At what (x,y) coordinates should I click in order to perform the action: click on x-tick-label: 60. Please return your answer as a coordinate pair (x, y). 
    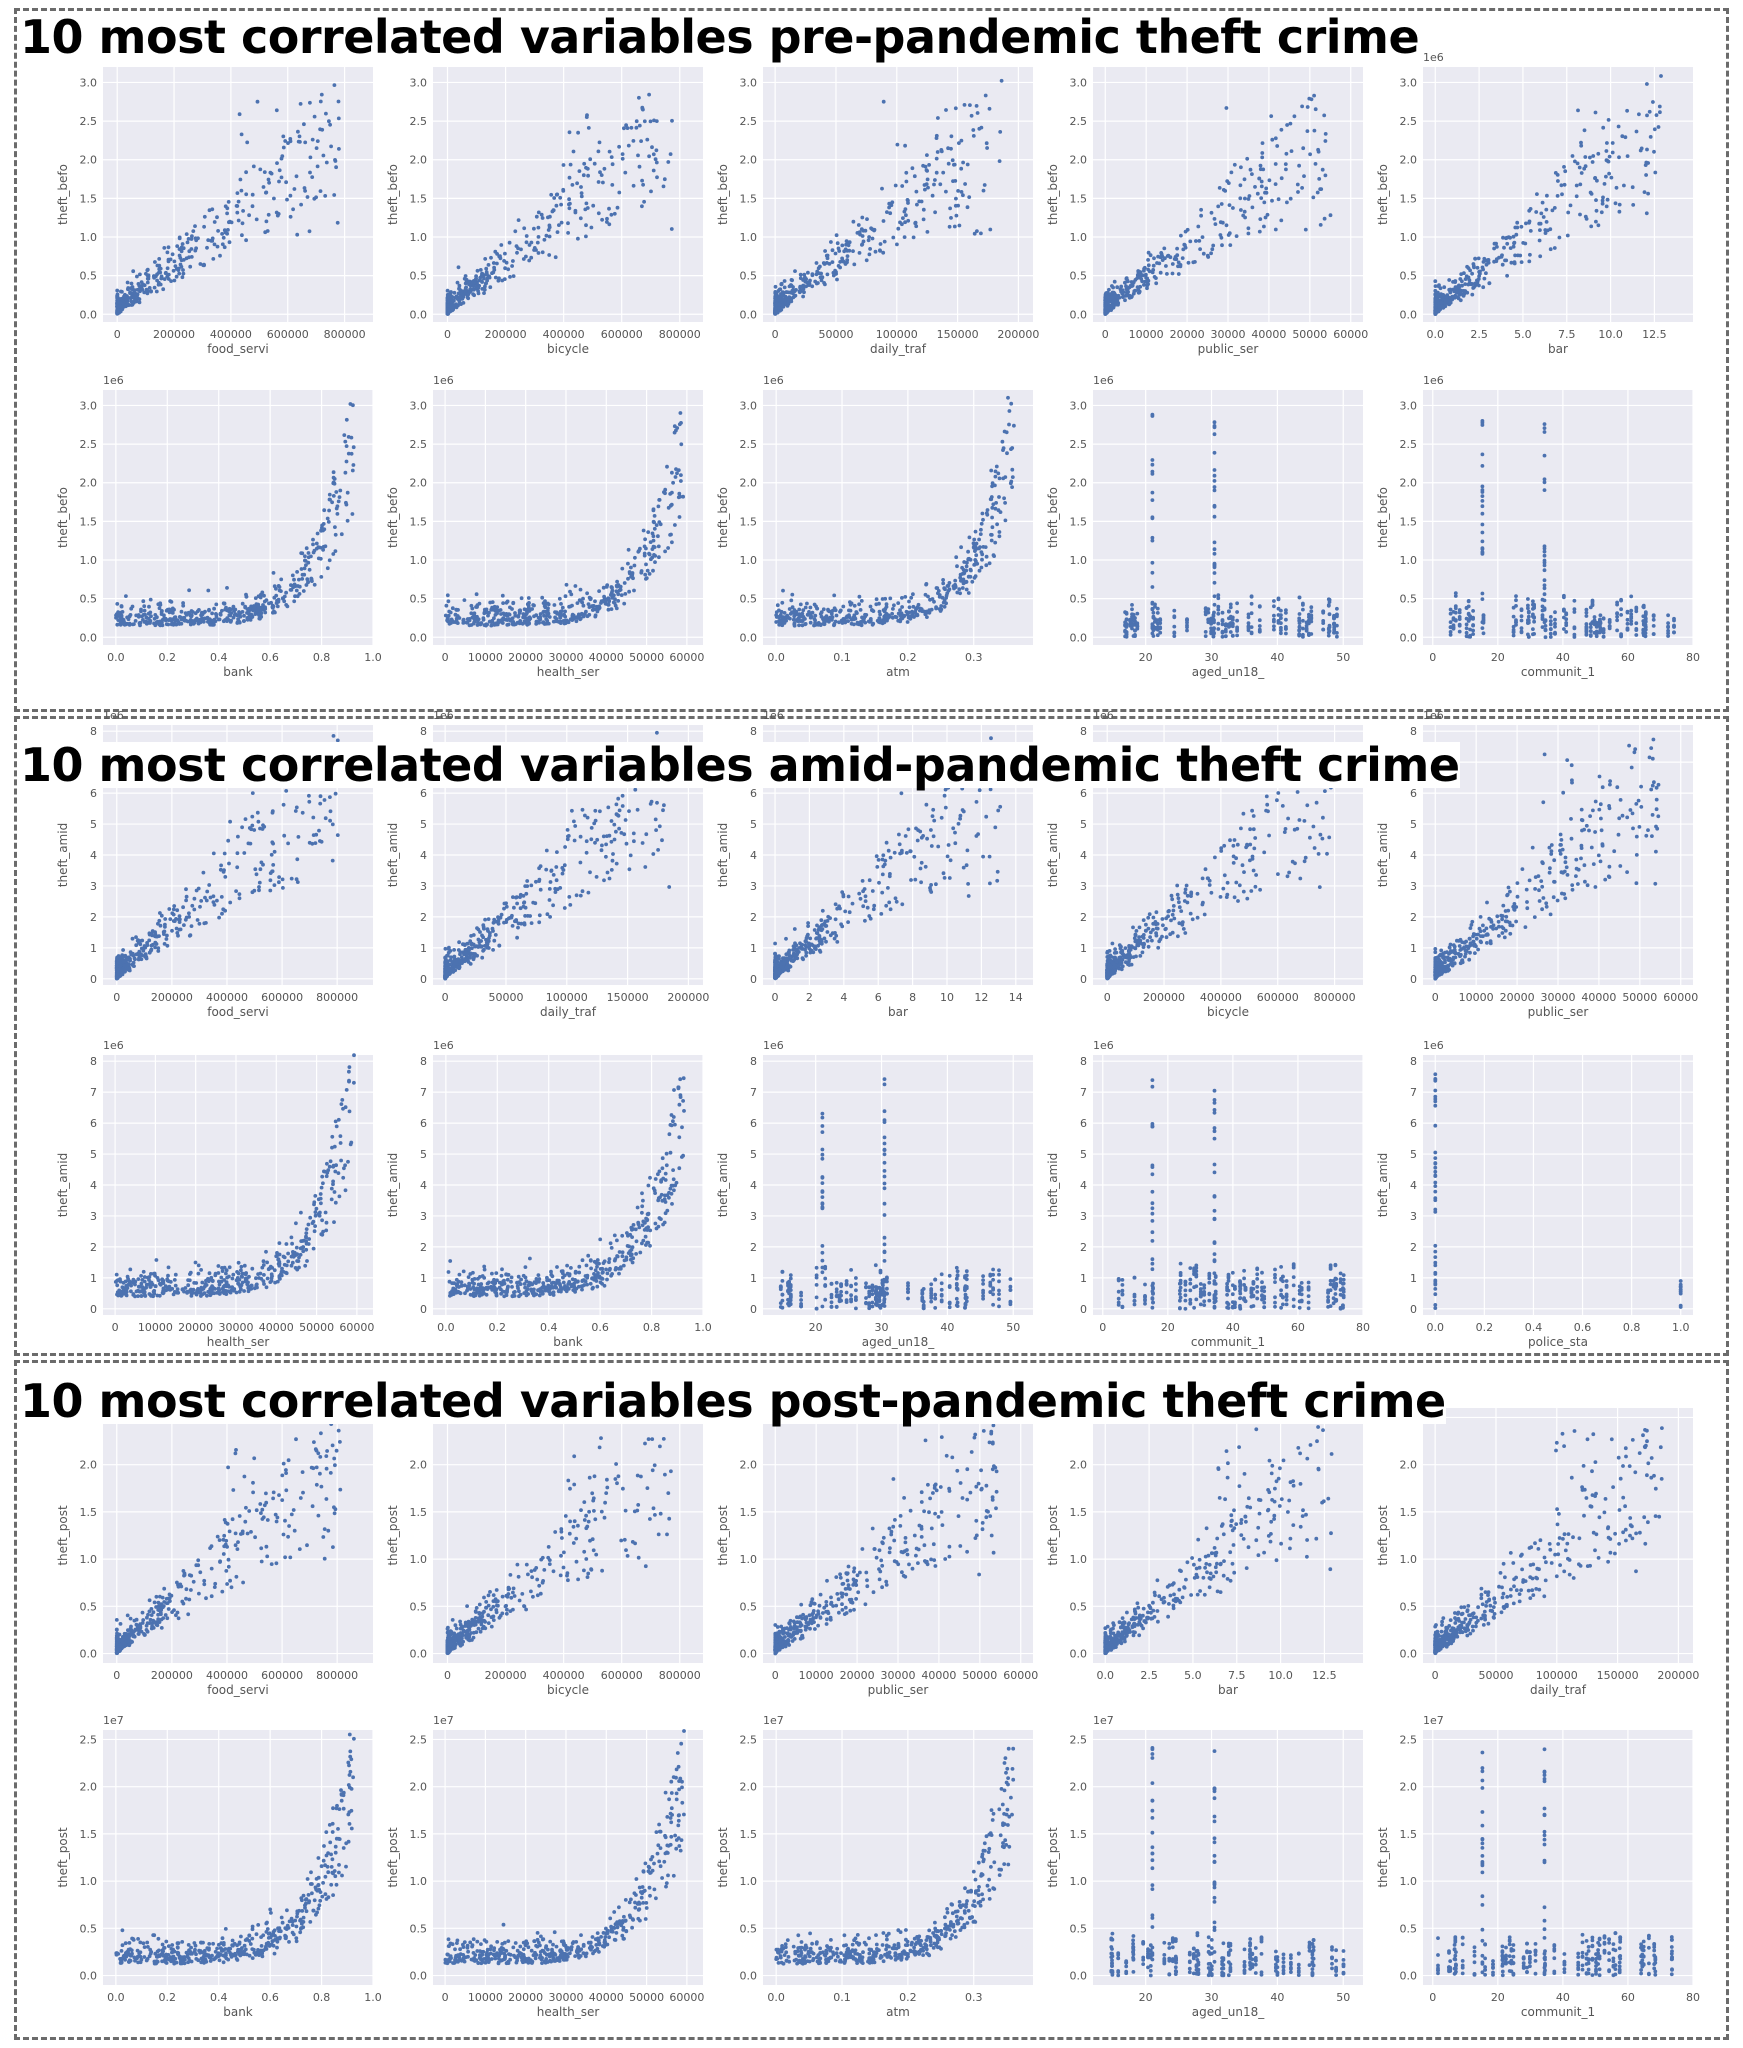
    Looking at the image, I should click on (1628, 657).